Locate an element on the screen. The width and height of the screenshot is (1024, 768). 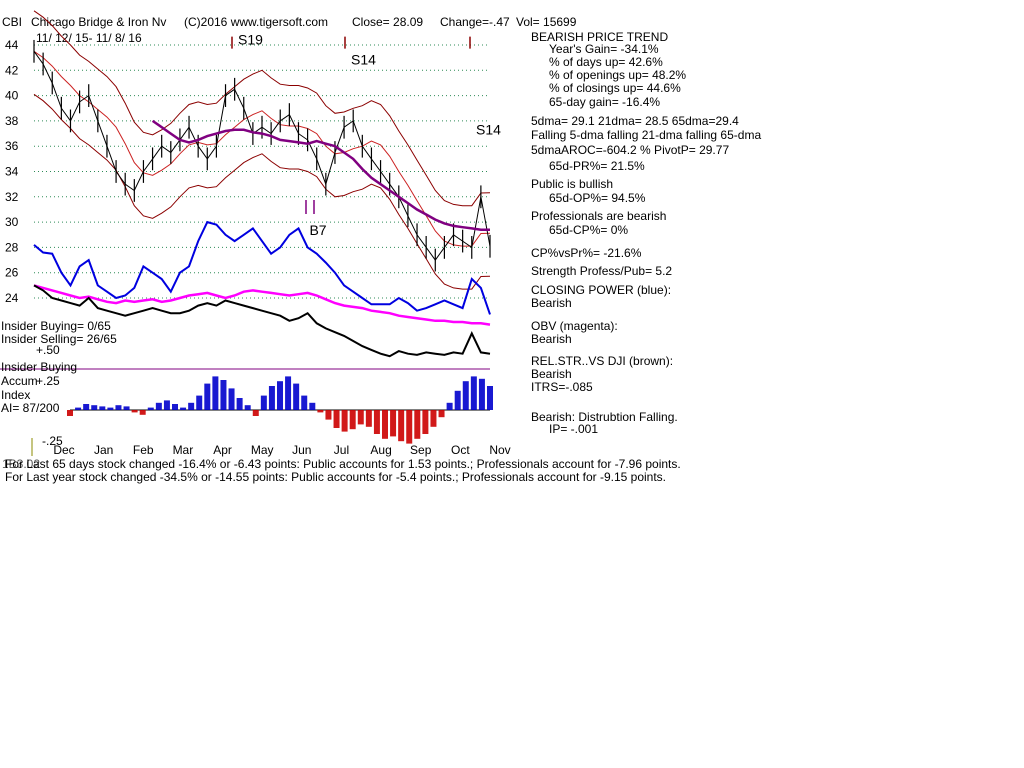
op-percent: 65d-OP%= 94.5% is located at coordinates (597, 198).